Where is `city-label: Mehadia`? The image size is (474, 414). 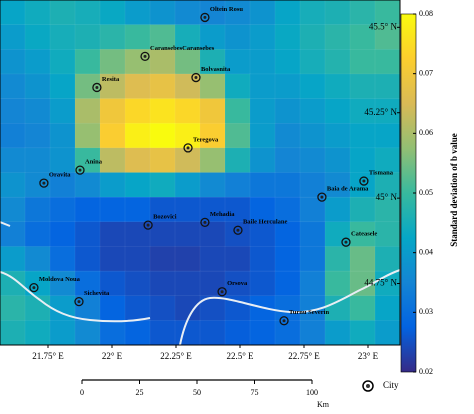
city-label: Mehadia is located at coordinates (222, 214).